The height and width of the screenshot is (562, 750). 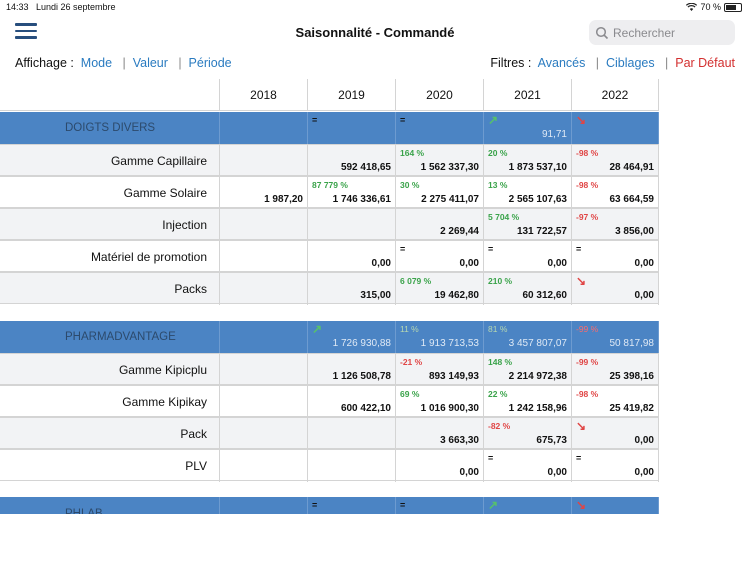 What do you see at coordinates (110, 370) in the screenshot?
I see `row-label: Gamme Kipicplu` at bounding box center [110, 370].